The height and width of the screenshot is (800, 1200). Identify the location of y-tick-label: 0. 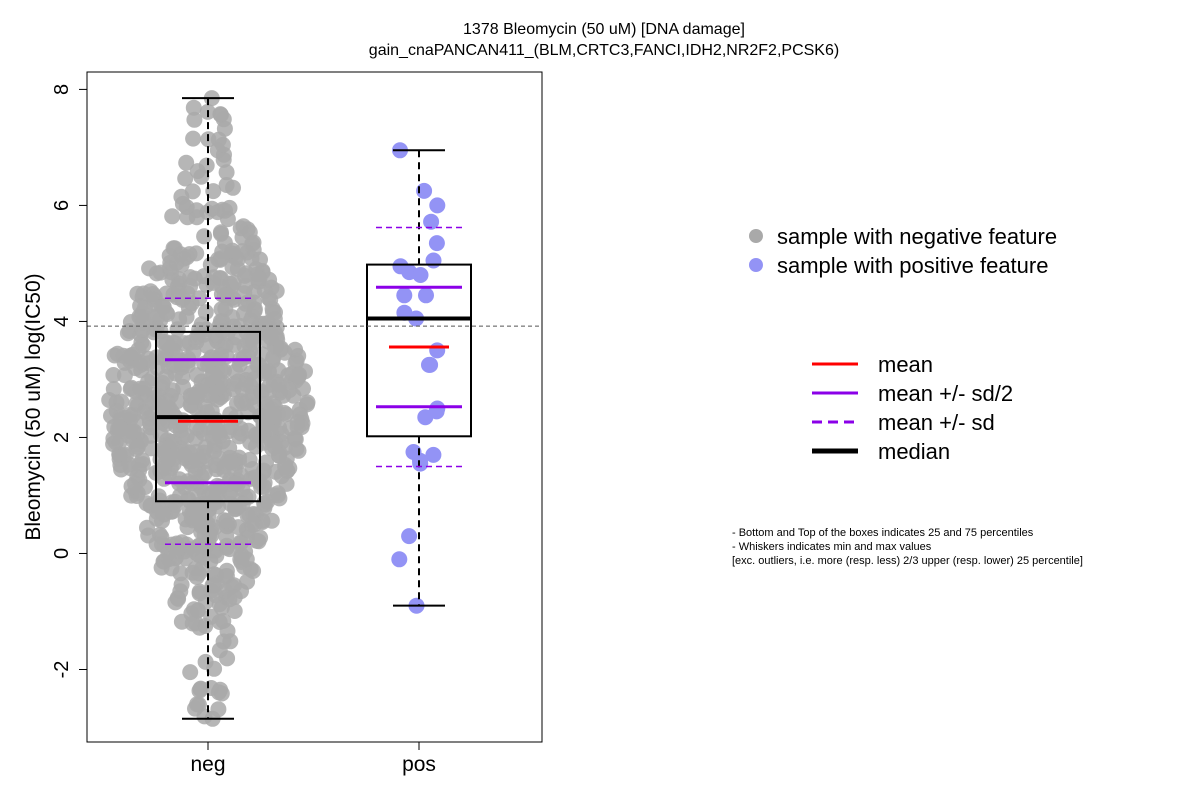
(62, 553).